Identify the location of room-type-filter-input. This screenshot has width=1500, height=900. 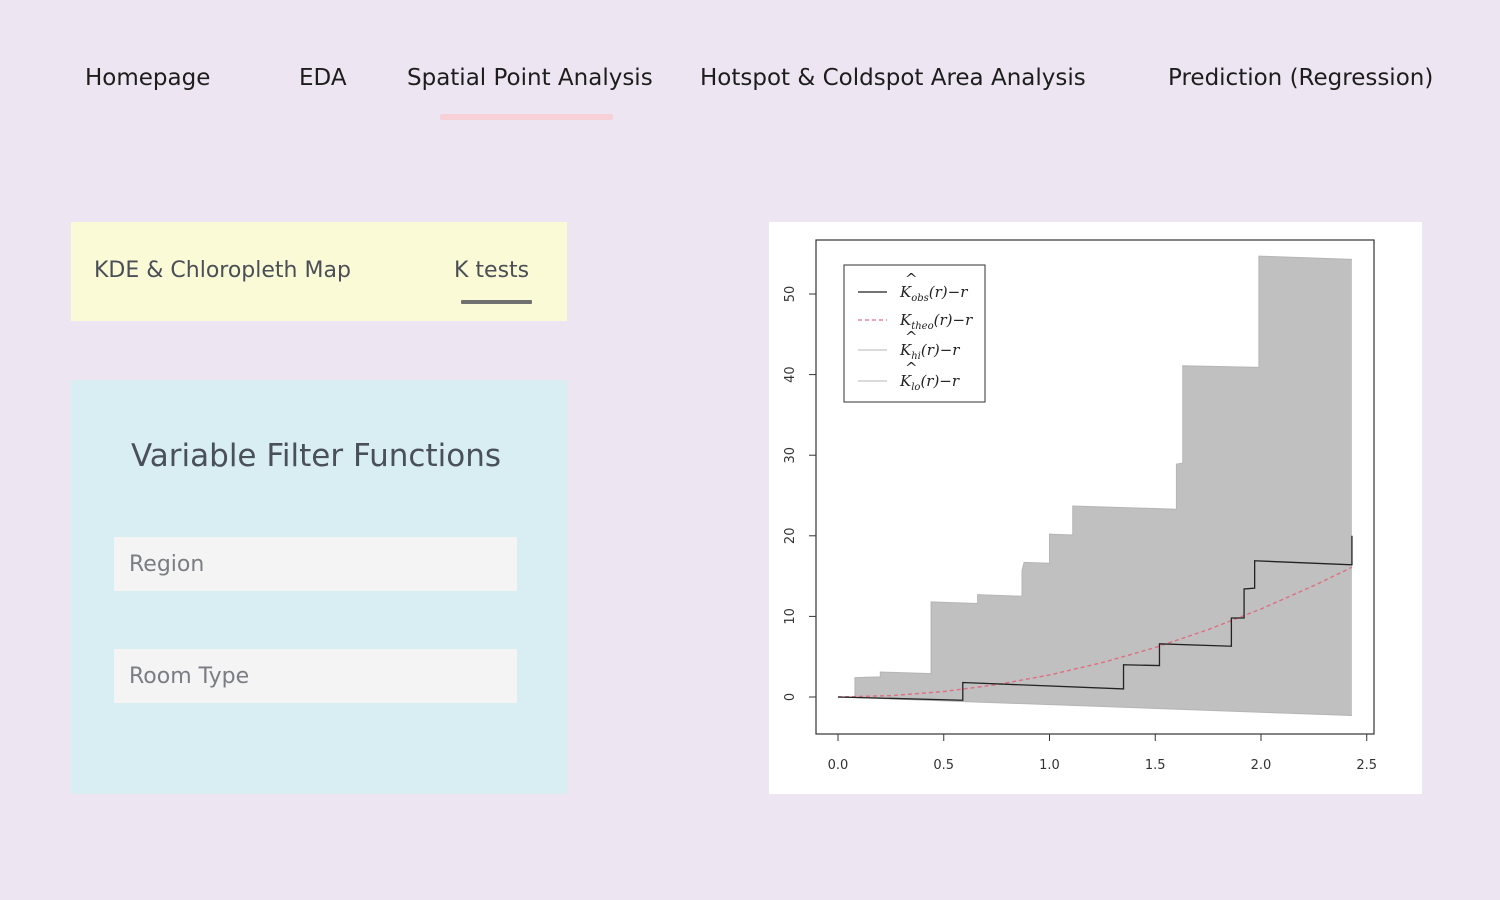
(315, 676).